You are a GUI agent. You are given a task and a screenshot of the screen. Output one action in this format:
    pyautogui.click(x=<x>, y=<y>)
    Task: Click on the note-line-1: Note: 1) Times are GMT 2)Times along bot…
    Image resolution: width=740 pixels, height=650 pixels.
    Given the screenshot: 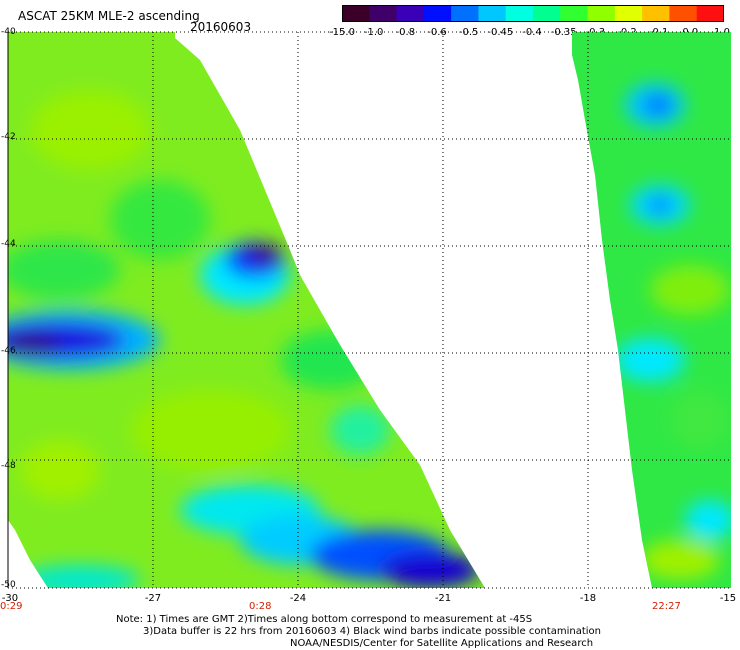 What is the action you would take?
    pyautogui.click(x=324, y=619)
    